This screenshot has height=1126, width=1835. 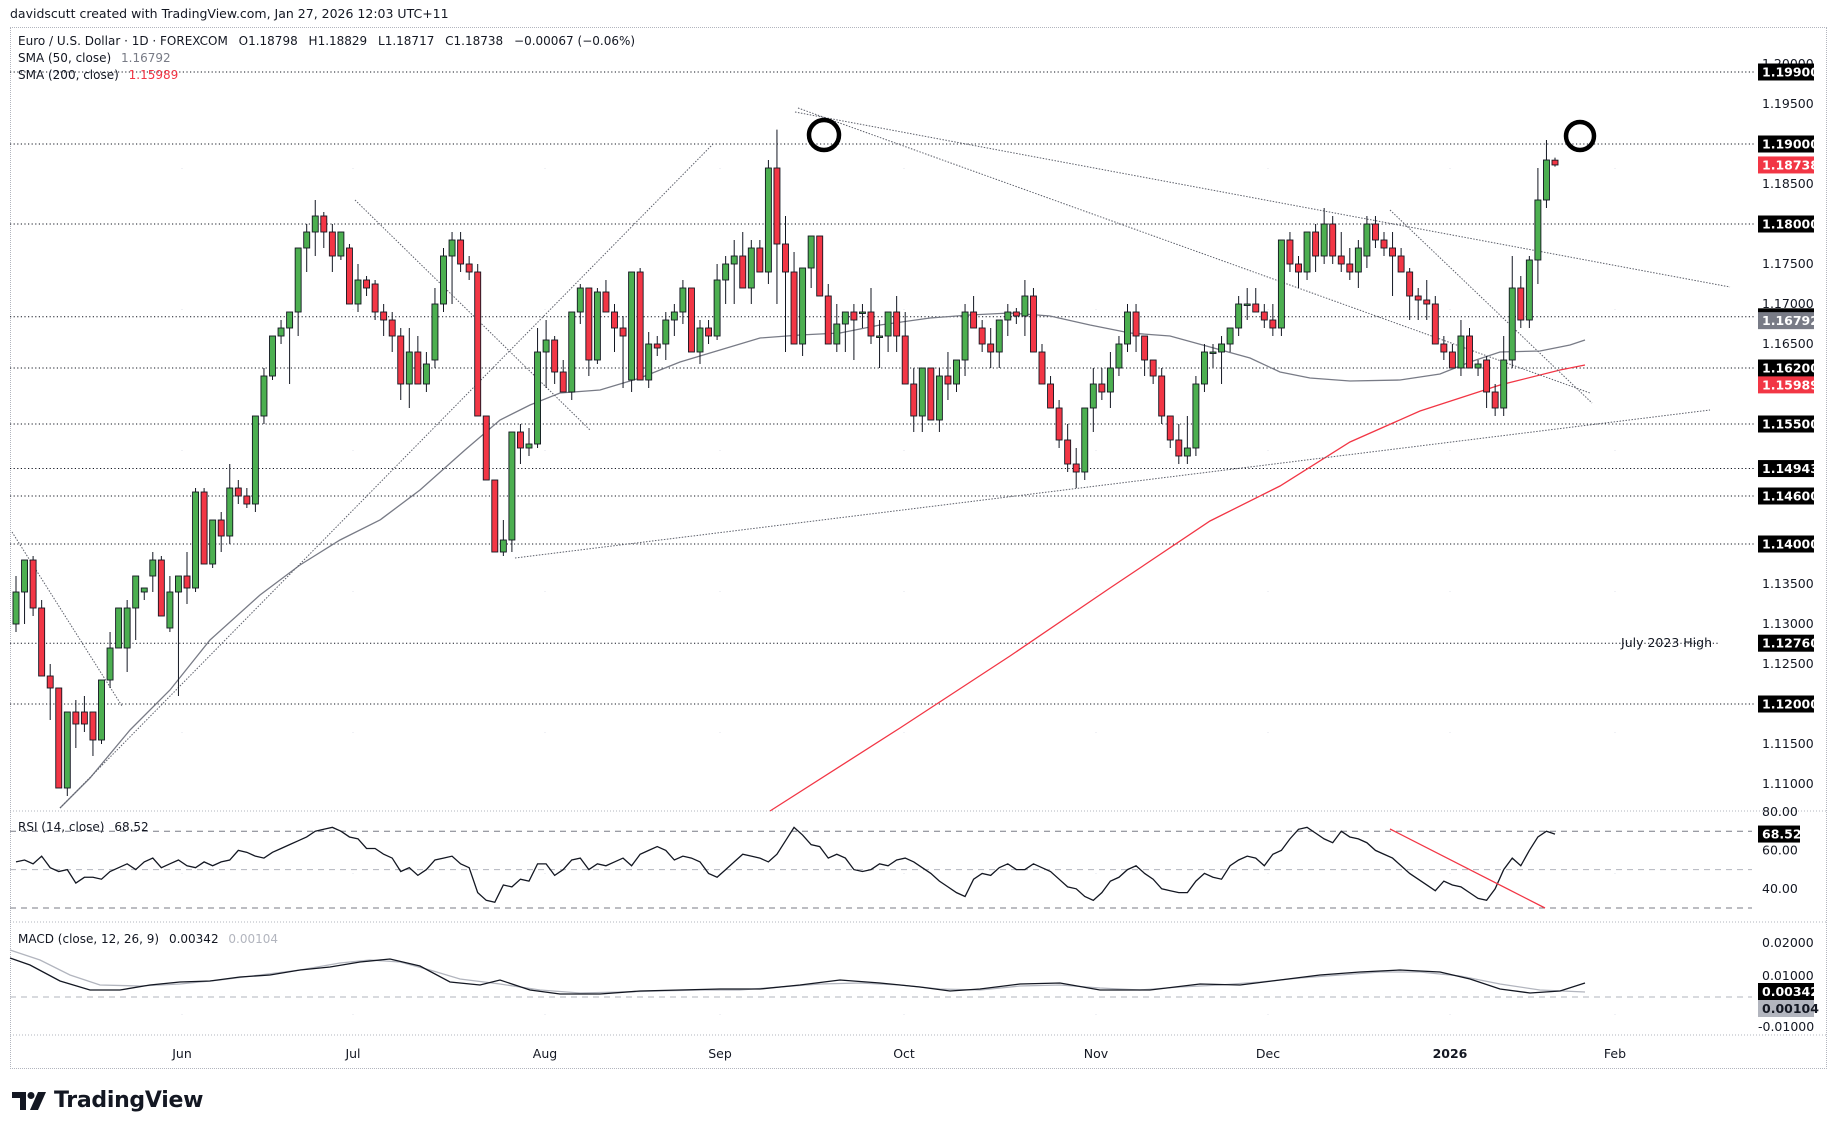 What do you see at coordinates (785, 864) in the screenshot?
I see `rsi-line` at bounding box center [785, 864].